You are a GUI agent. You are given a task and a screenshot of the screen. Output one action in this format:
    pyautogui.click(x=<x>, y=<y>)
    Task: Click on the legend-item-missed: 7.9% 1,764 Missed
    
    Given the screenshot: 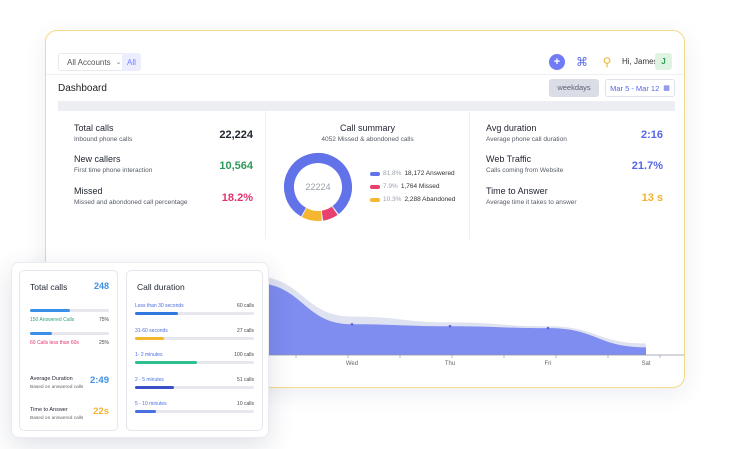 What is the action you would take?
    pyautogui.click(x=412, y=186)
    